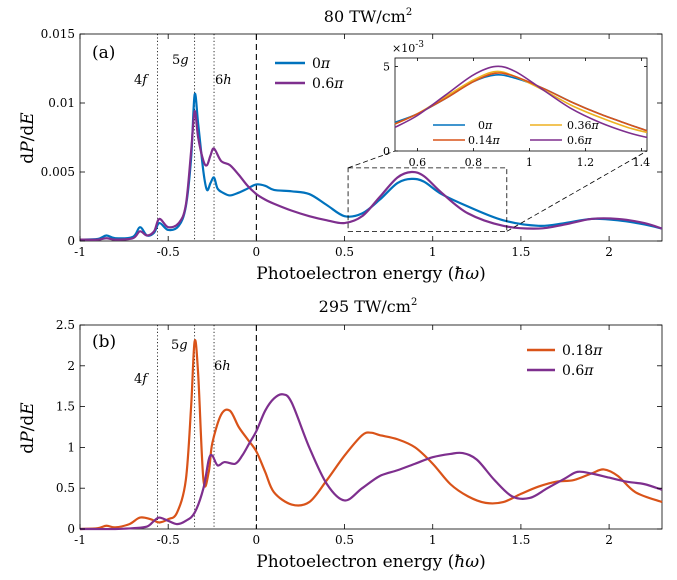 Image resolution: width=677 pixels, height=580 pixels. I want to click on panel-a-y-tick-label: 0, so click(71, 241).